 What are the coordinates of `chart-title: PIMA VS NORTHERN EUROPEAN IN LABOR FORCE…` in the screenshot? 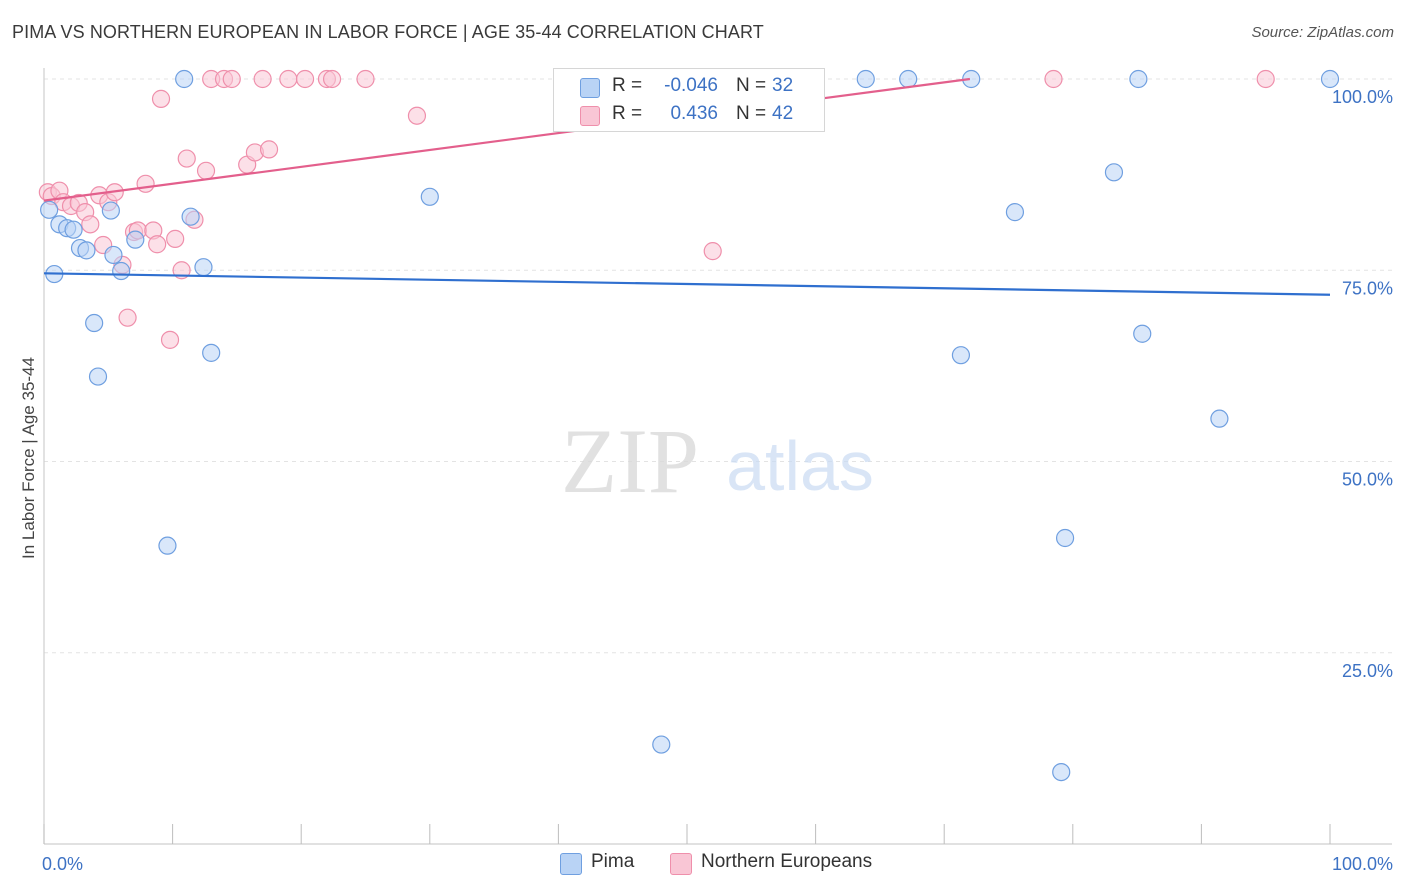 It's located at (388, 32).